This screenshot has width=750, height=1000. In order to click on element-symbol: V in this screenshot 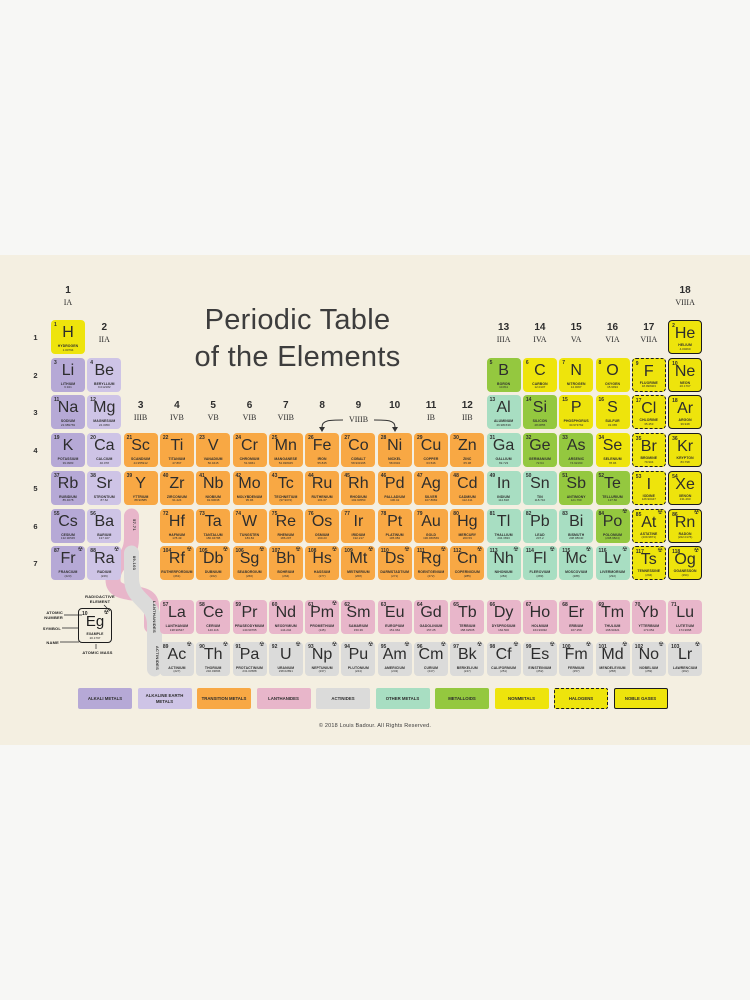, I will do `click(213, 446)`.